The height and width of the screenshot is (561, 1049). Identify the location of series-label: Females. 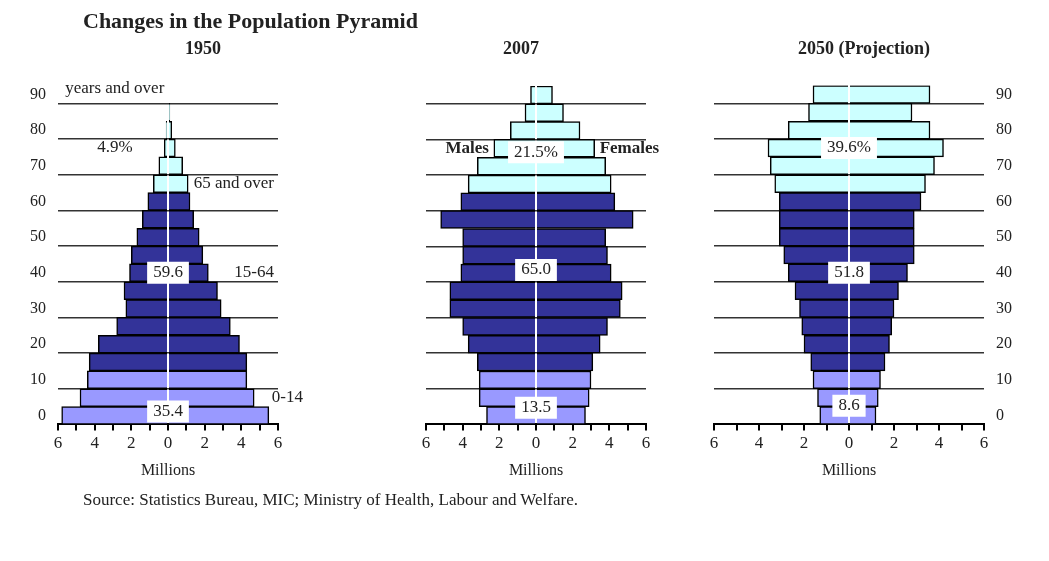
(629, 147).